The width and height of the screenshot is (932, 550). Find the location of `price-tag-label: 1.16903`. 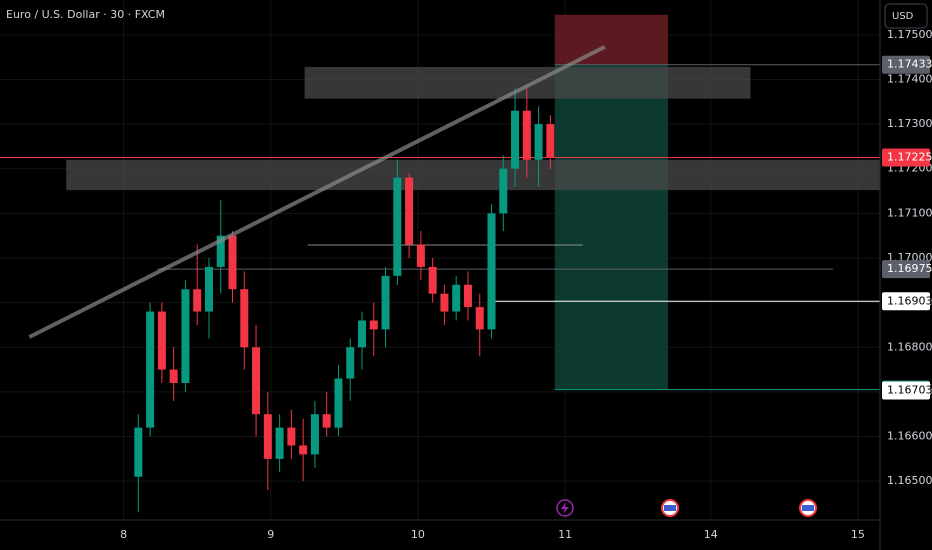

price-tag-label: 1.16903 is located at coordinates (909, 300).